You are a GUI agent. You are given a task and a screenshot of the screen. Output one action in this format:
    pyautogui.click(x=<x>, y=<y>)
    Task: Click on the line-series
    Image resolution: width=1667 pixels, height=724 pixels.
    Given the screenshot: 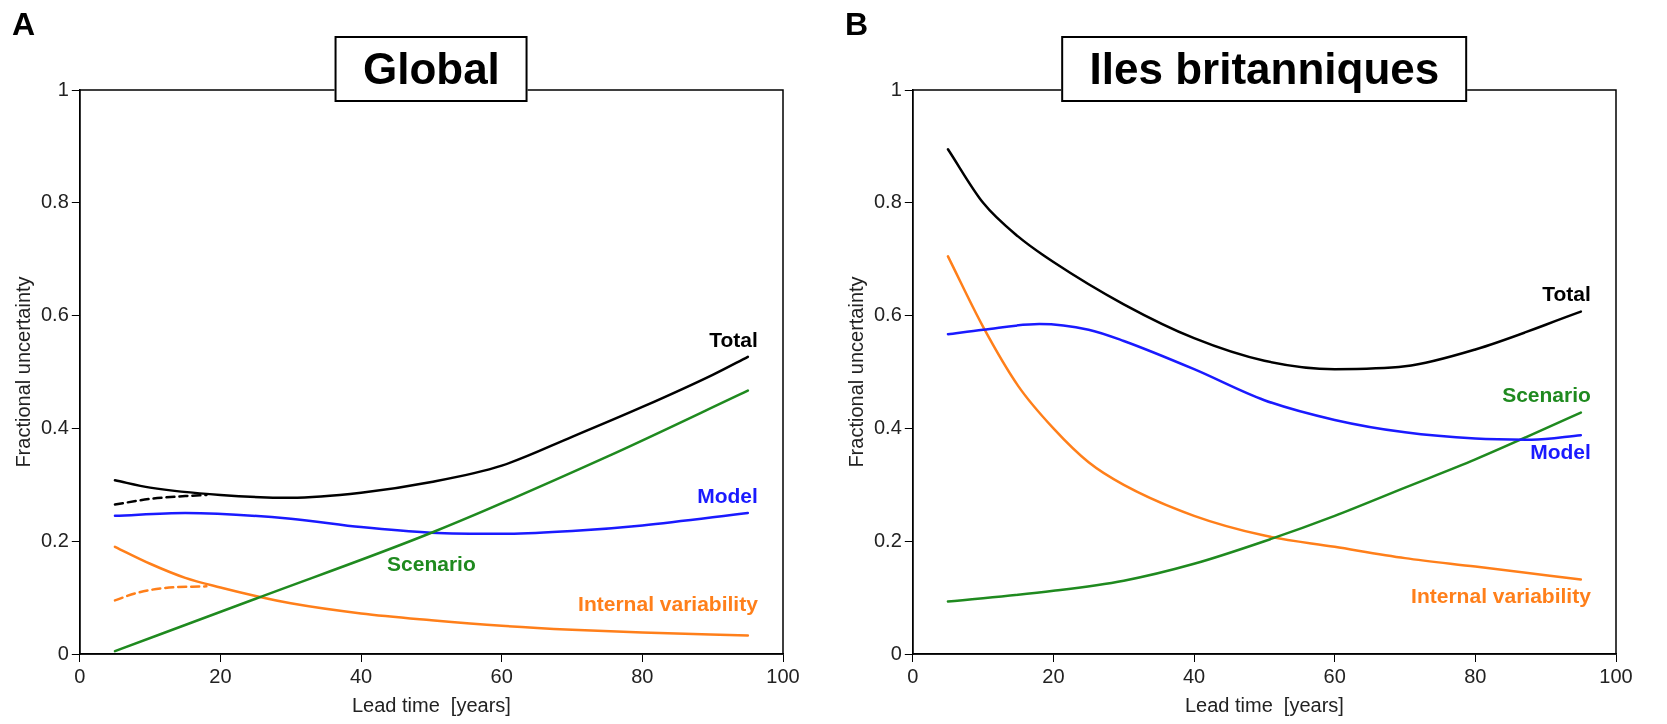 What is the action you would take?
    pyautogui.click(x=431, y=523)
    